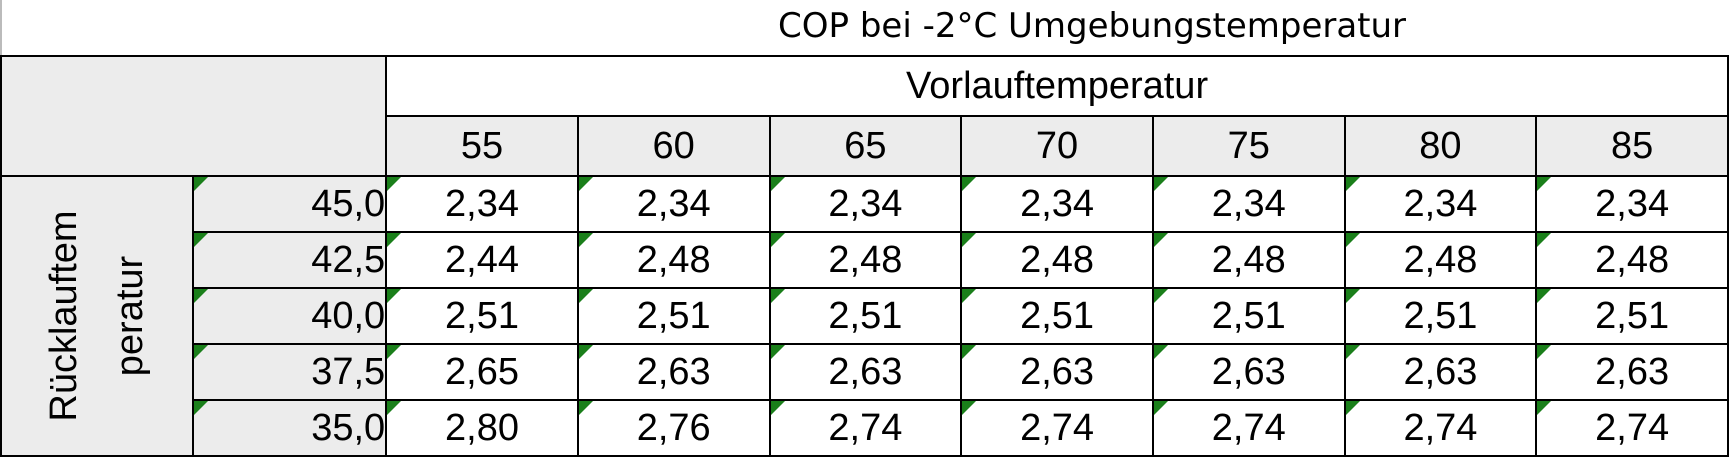 The image size is (1729, 459). What do you see at coordinates (290, 204) in the screenshot?
I see `row-header: 45,0` at bounding box center [290, 204].